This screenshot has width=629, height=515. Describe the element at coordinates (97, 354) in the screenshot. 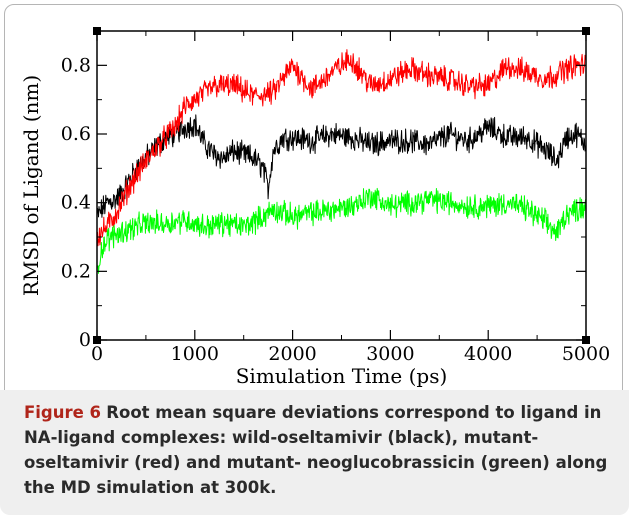

I see `x-tick-label: 0` at that location.